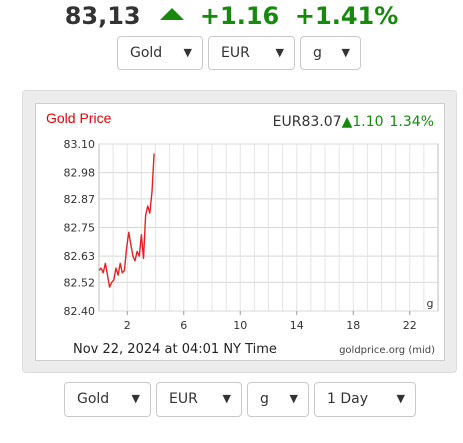  I want to click on price-header: 83,13 +1.16 +1.41%, so click(231, 16).